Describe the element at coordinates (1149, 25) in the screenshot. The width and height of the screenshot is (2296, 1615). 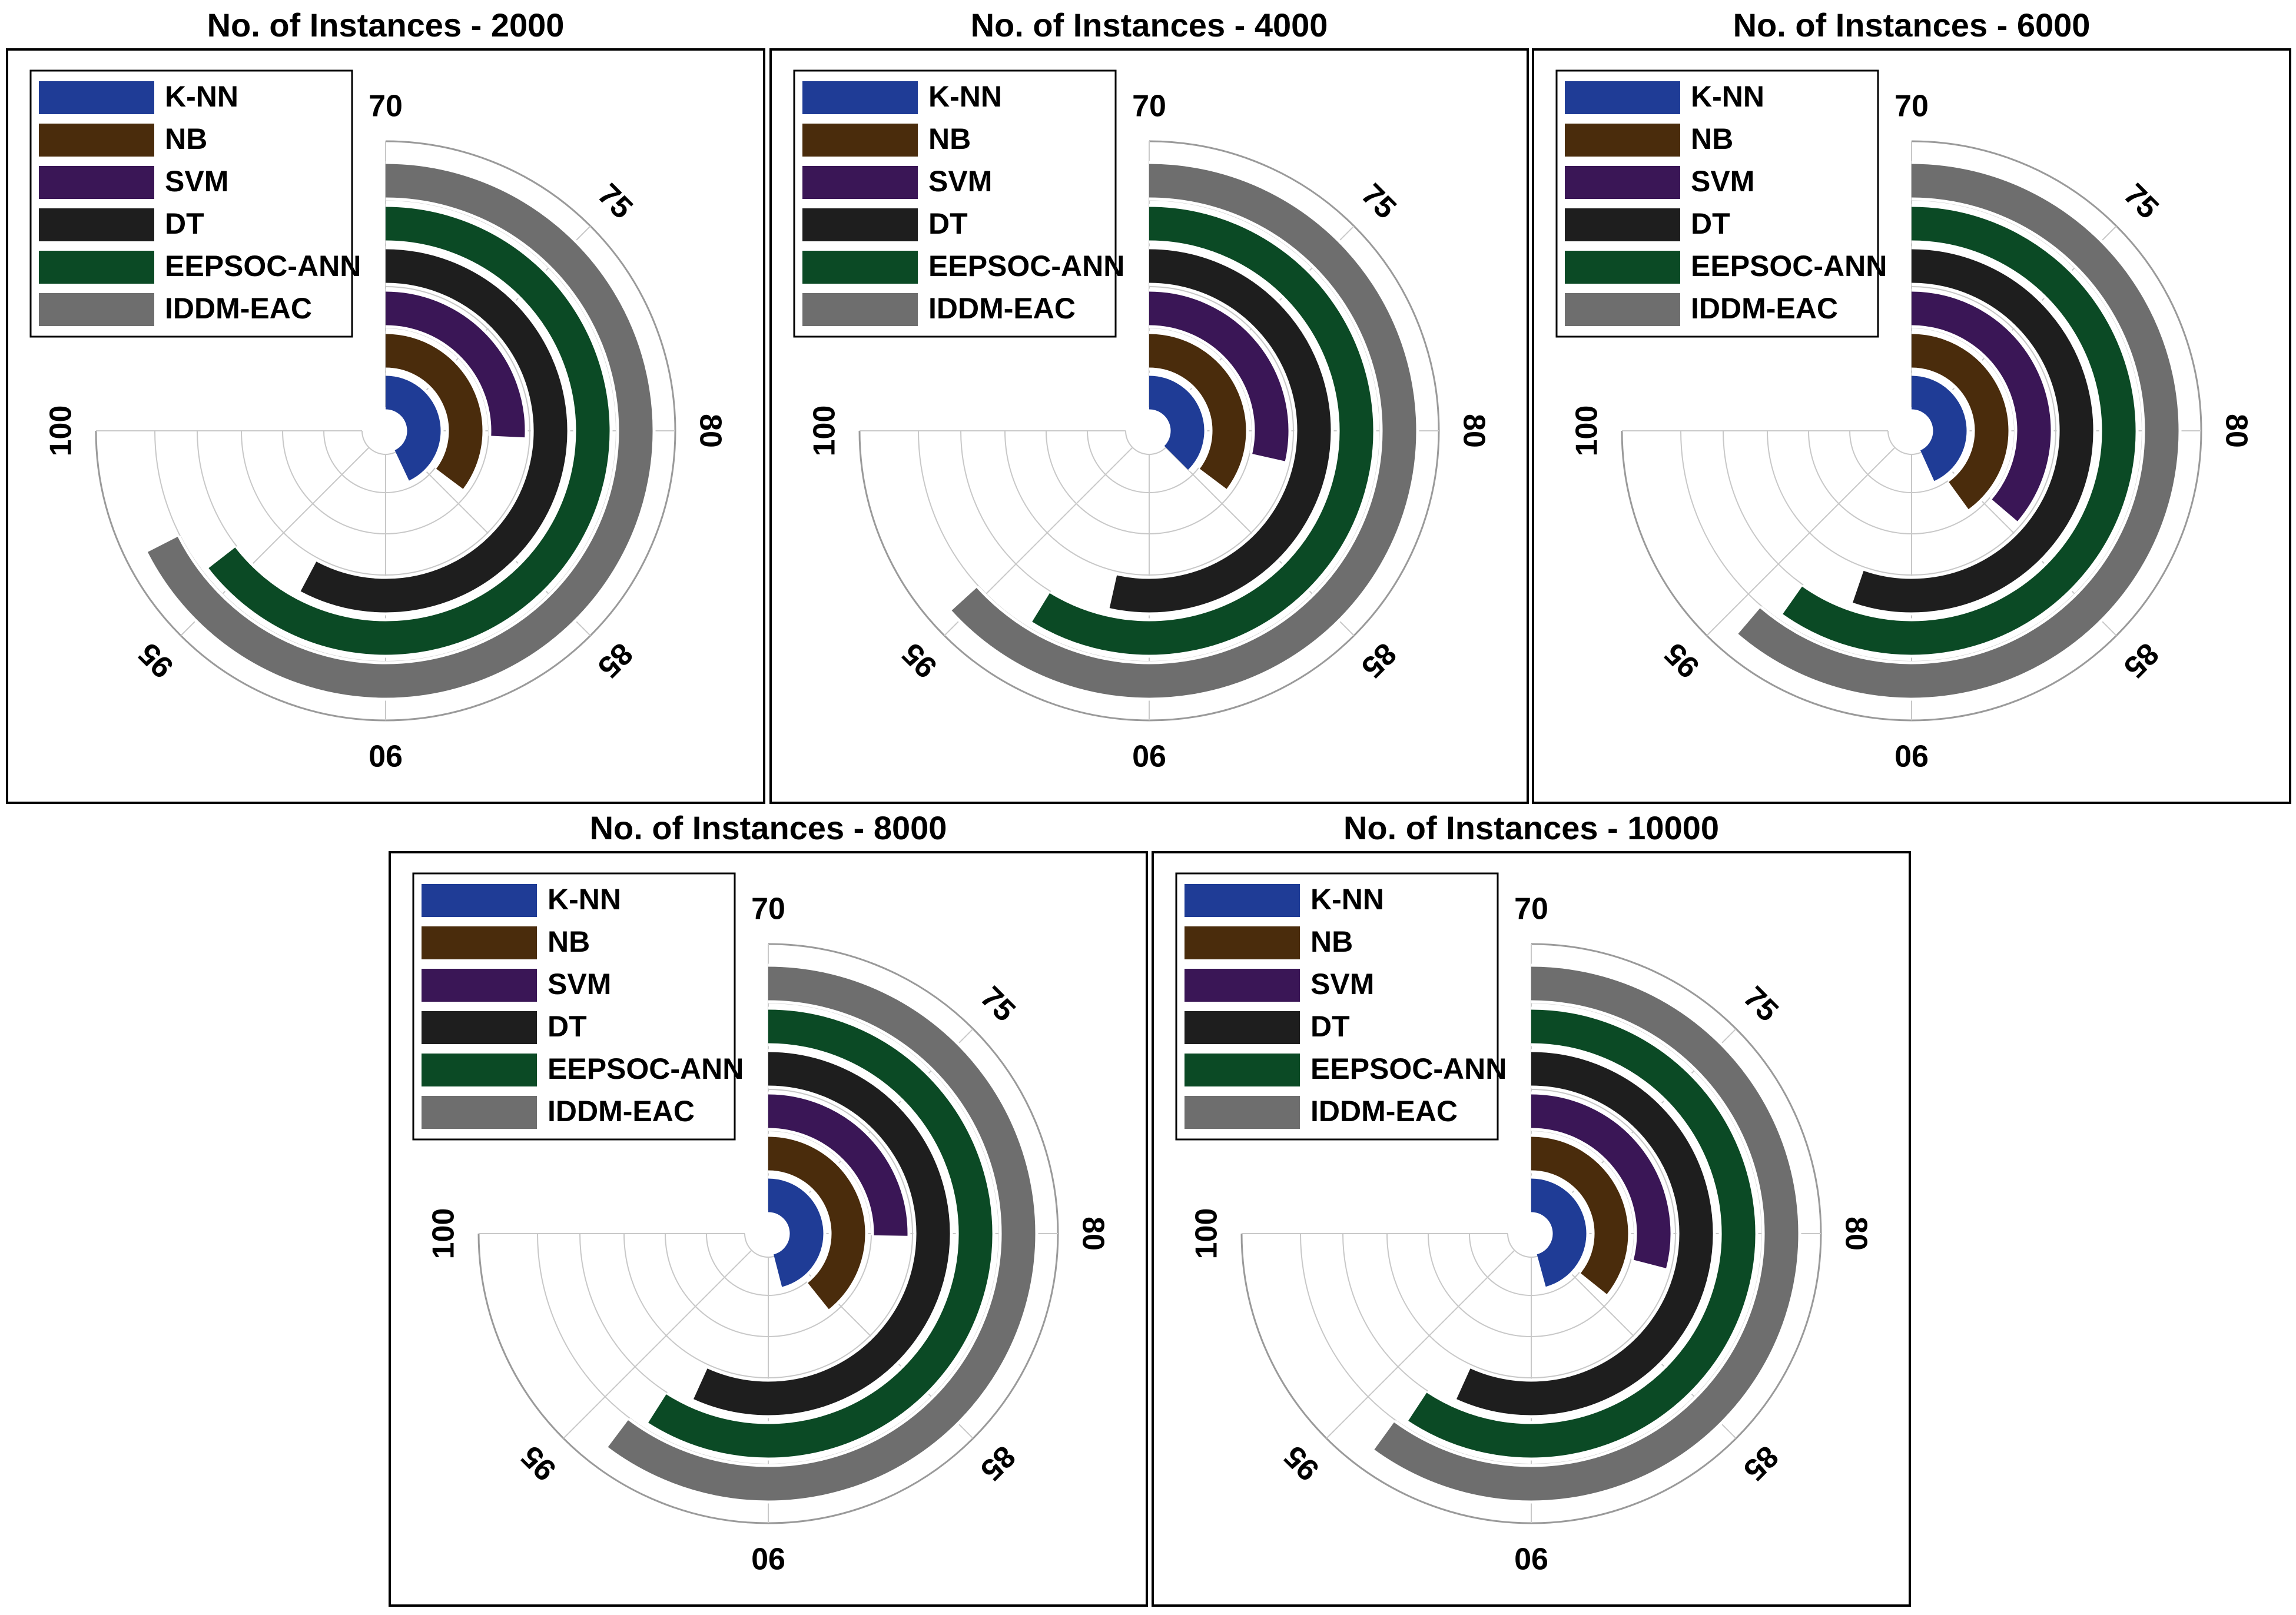
I see `chart-title: No. of Instances - 4000` at that location.